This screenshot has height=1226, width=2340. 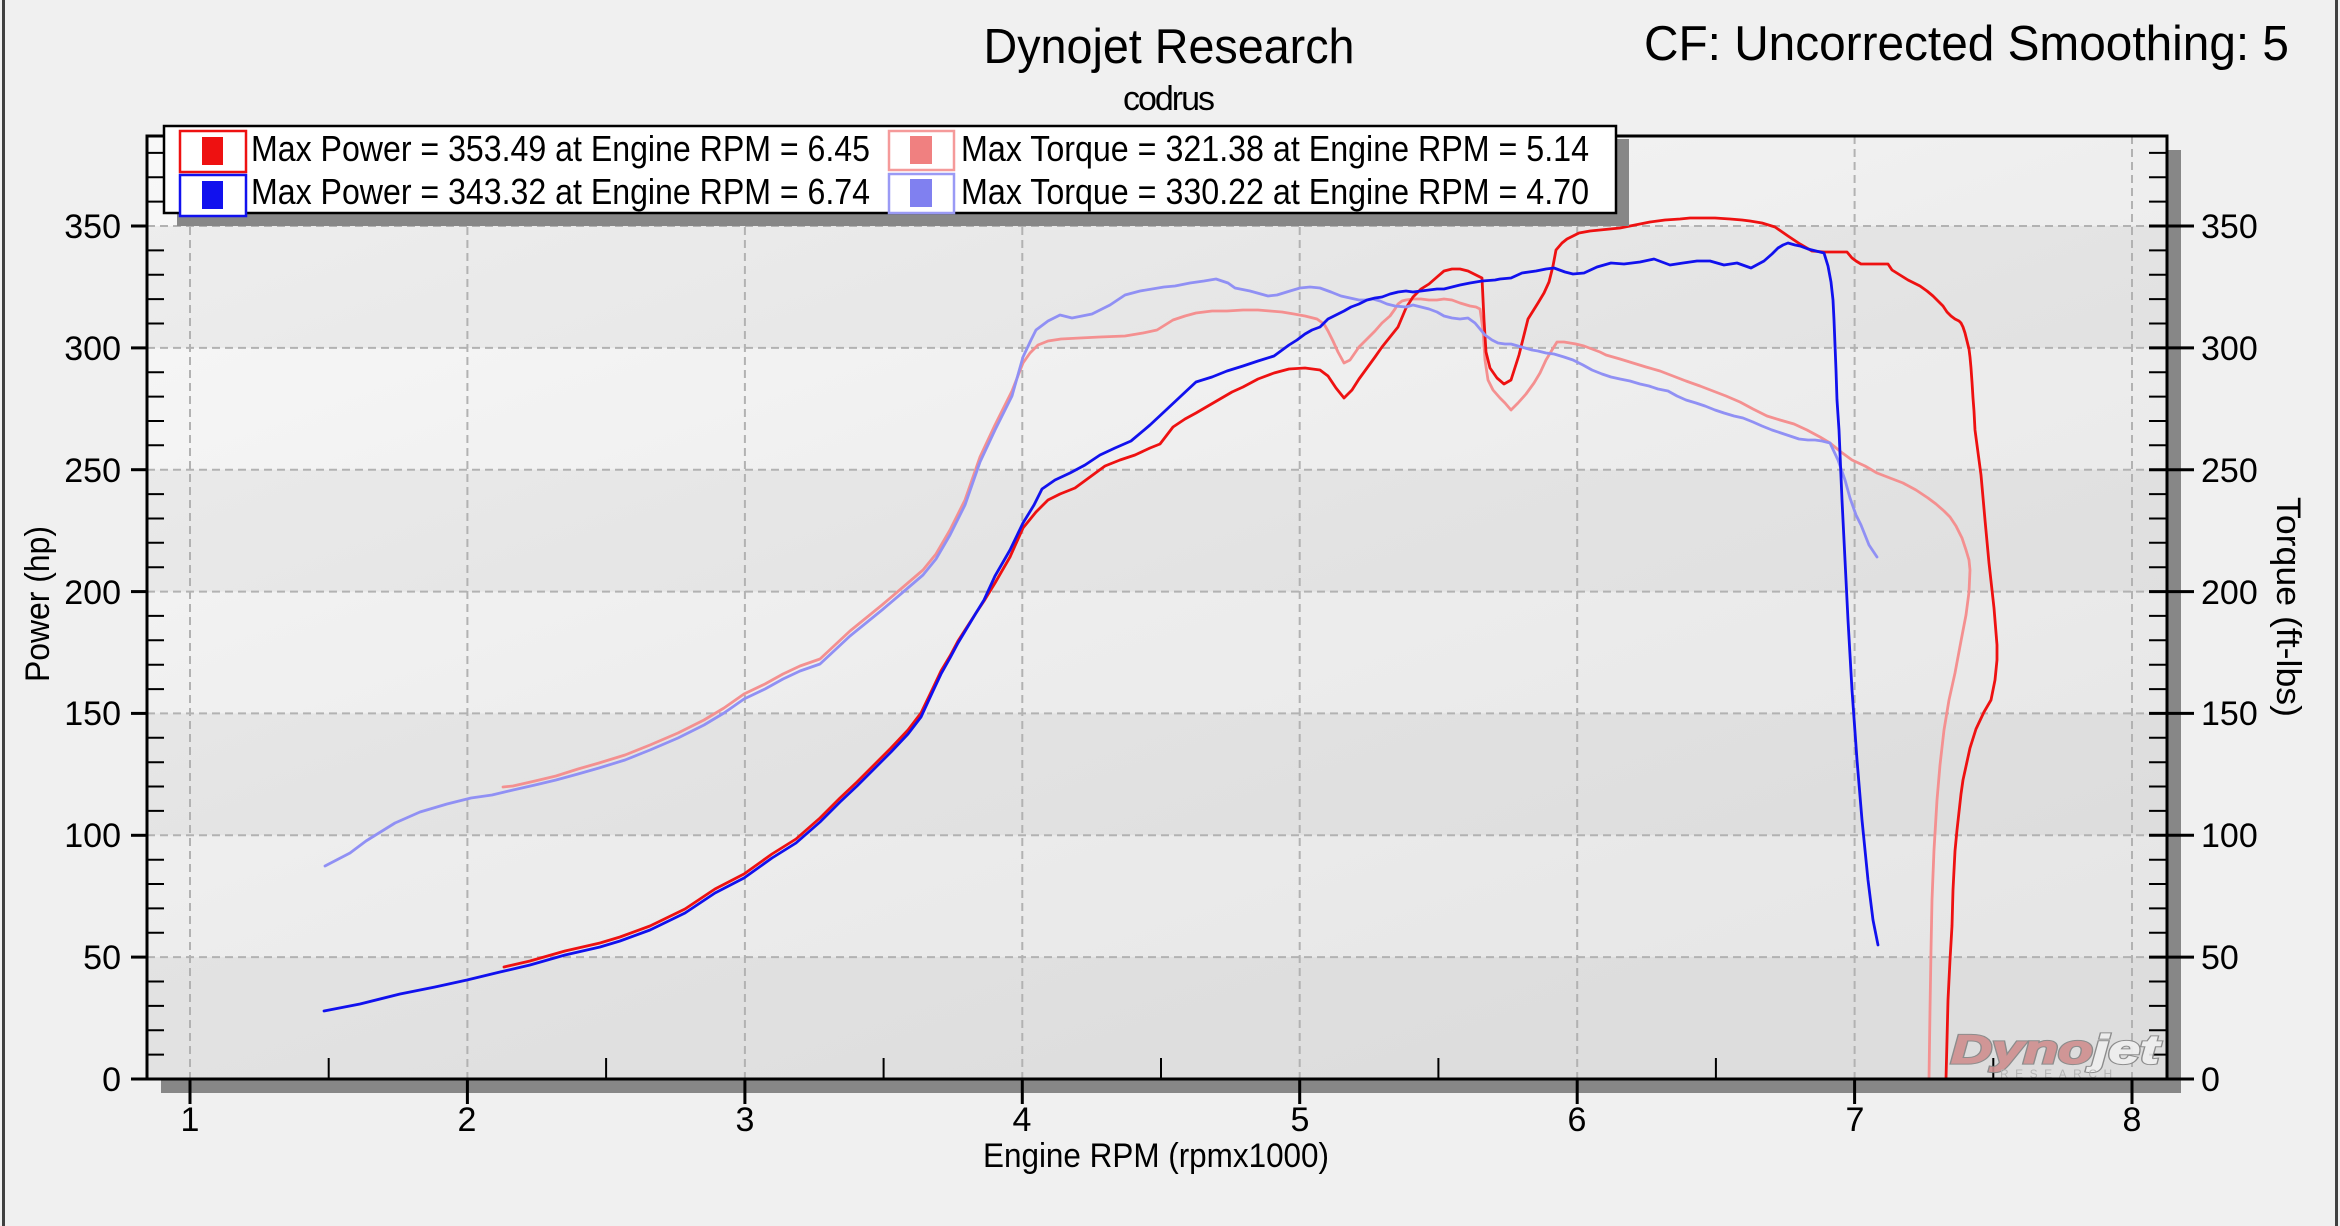 I want to click on svg-text: Dynojet Research, so click(x=1169, y=47).